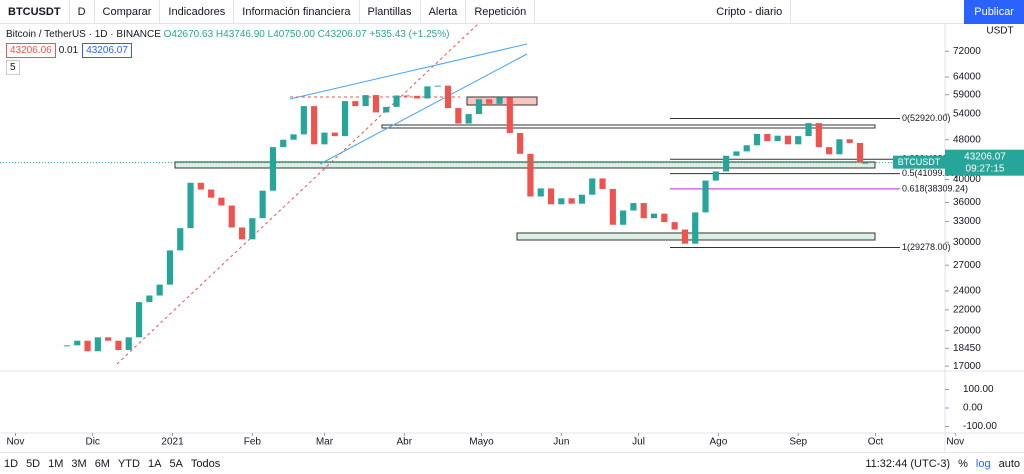  Describe the element at coordinates (963, 463) in the screenshot. I see `percent-toggle: %` at that location.